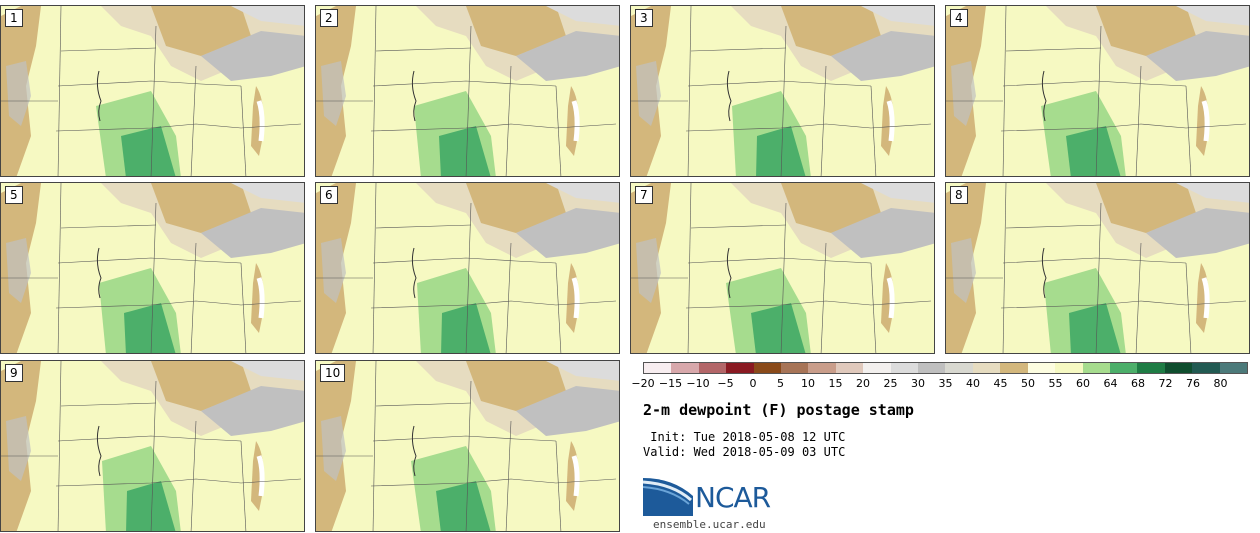  I want to click on colorbar-tick-label: −15, so click(670, 383).